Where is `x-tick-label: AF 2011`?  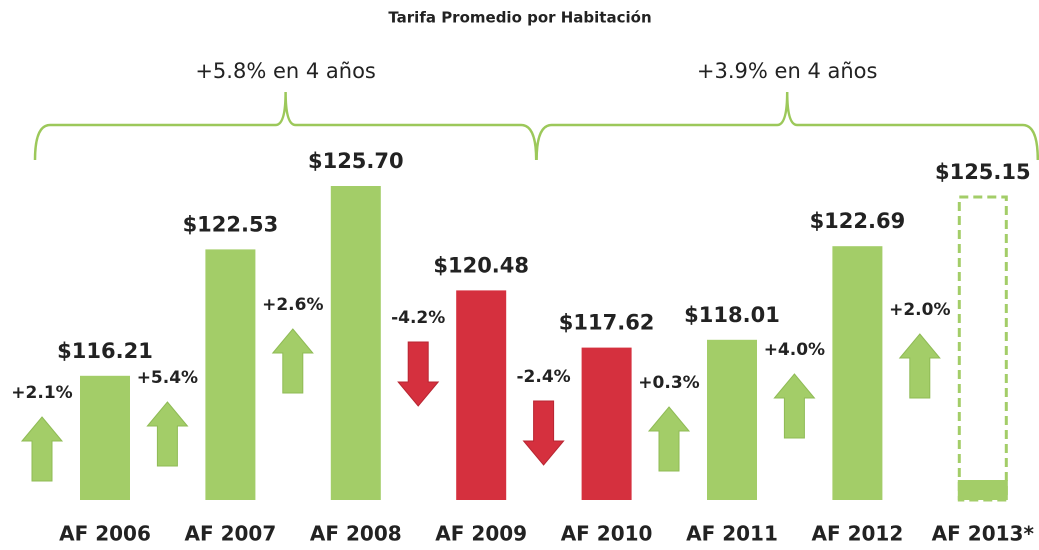
x-tick-label: AF 2011 is located at coordinates (732, 534).